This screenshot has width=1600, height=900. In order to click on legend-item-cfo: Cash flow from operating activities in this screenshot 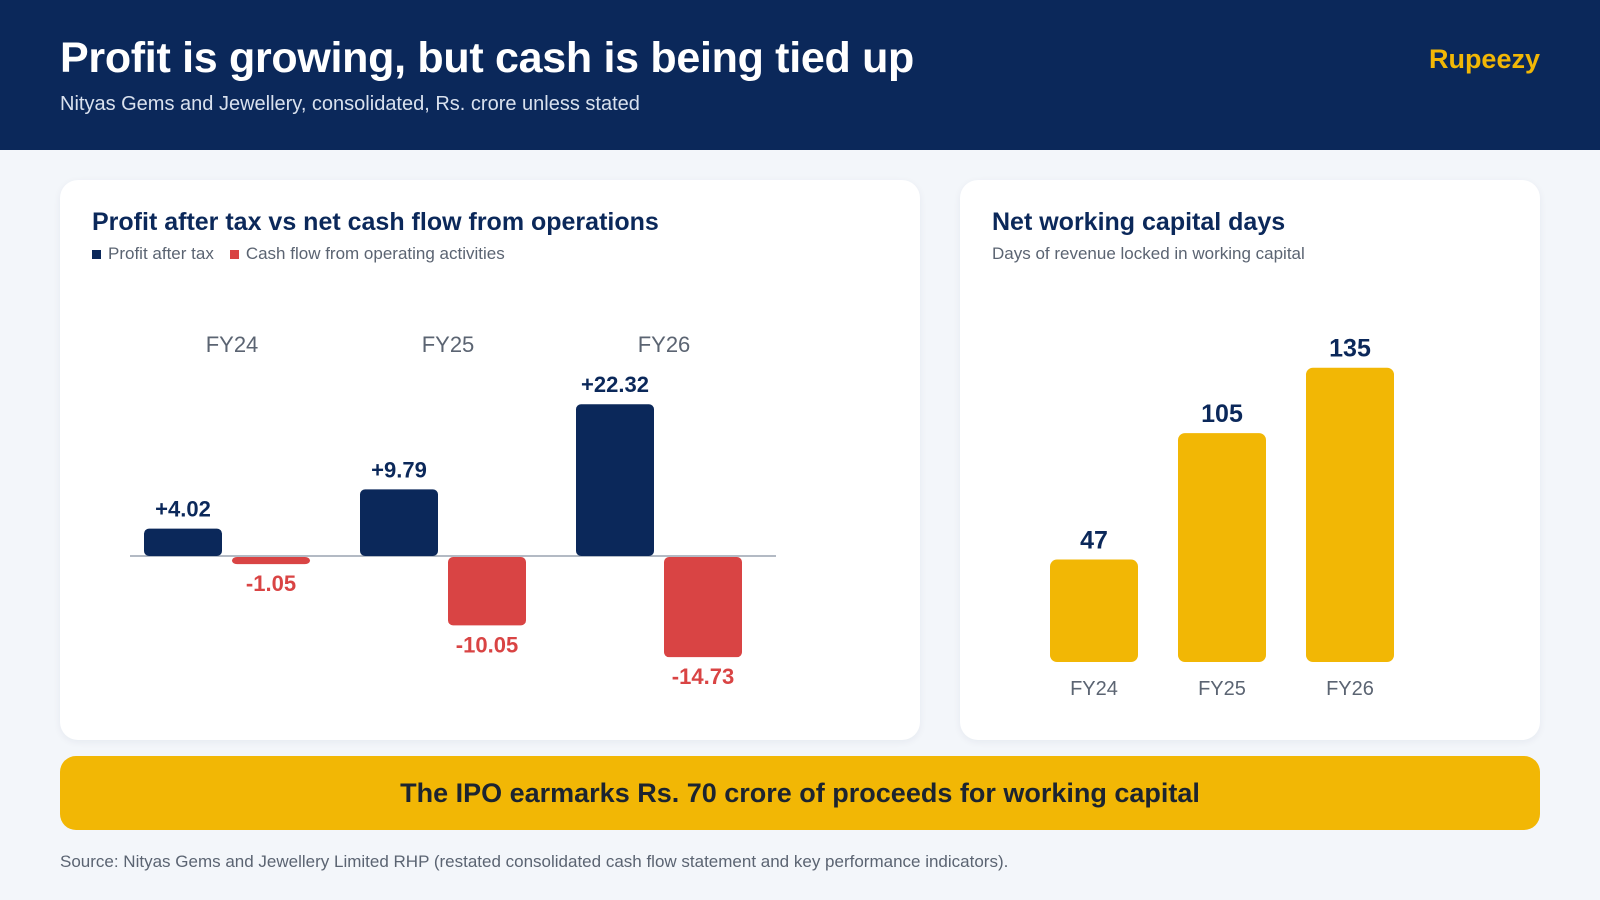, I will do `click(367, 254)`.